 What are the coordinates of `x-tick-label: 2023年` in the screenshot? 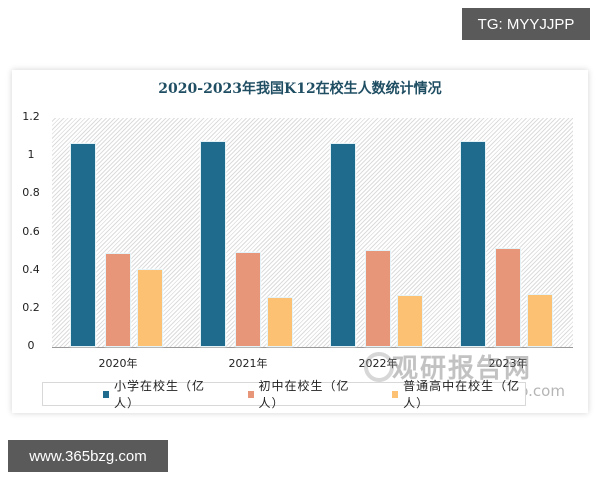 It's located at (508, 363).